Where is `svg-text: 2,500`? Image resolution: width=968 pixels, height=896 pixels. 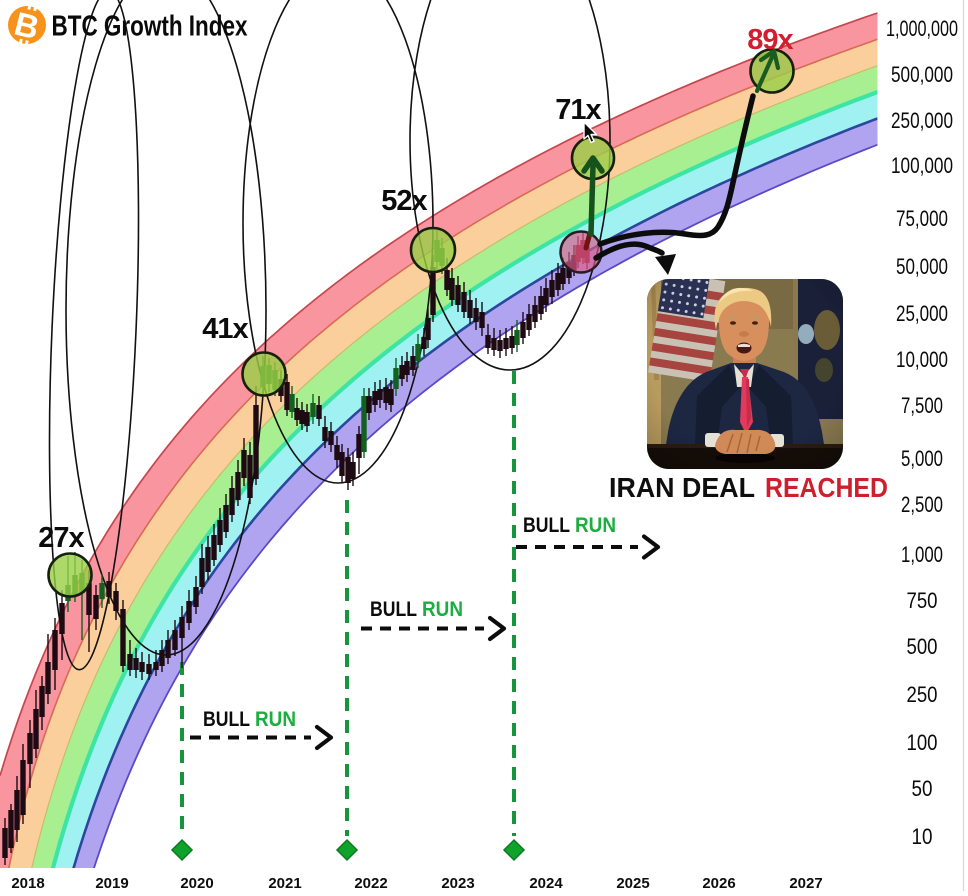 svg-text: 2,500 is located at coordinates (922, 504).